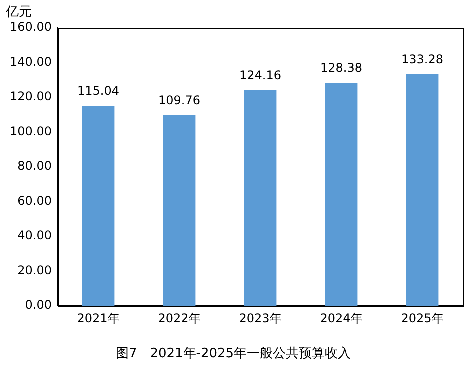  Describe the element at coordinates (98, 91) in the screenshot. I see `data-label: 115.04` at that location.